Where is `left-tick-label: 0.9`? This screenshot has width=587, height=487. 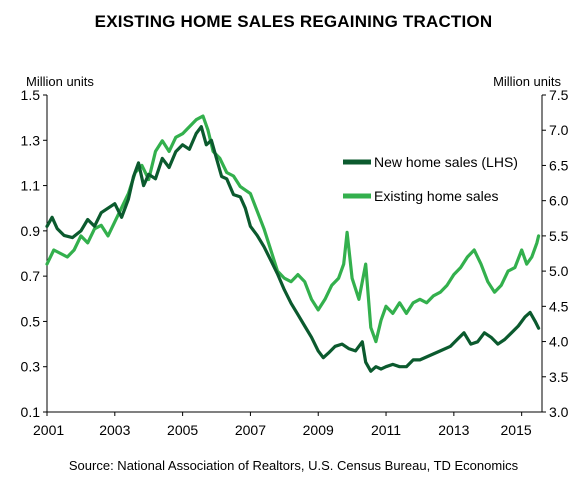
left-tick-label: 0.9 is located at coordinates (31, 231).